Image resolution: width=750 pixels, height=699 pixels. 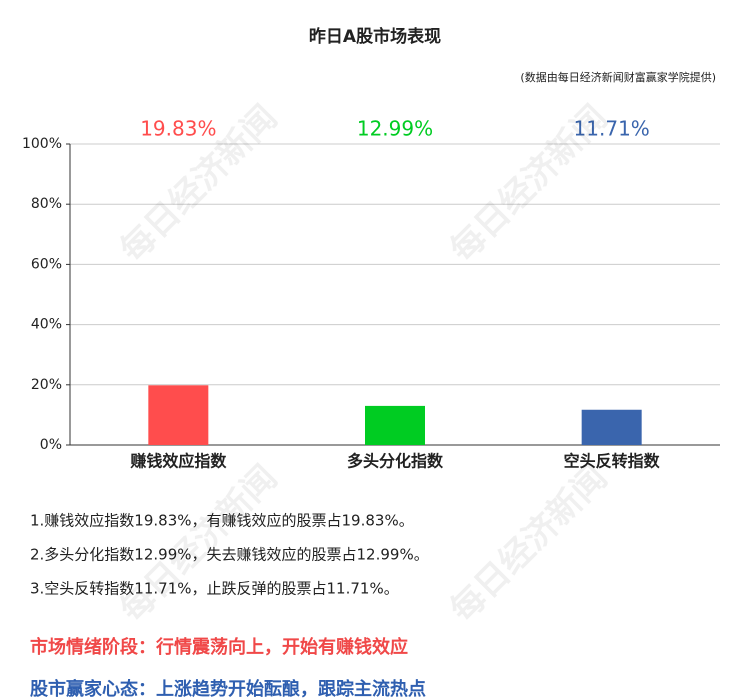 What do you see at coordinates (227, 688) in the screenshot?
I see `mindset-text: 股市赢家心态：上涨趋势开始酝酿，跟踪主流热点` at bounding box center [227, 688].